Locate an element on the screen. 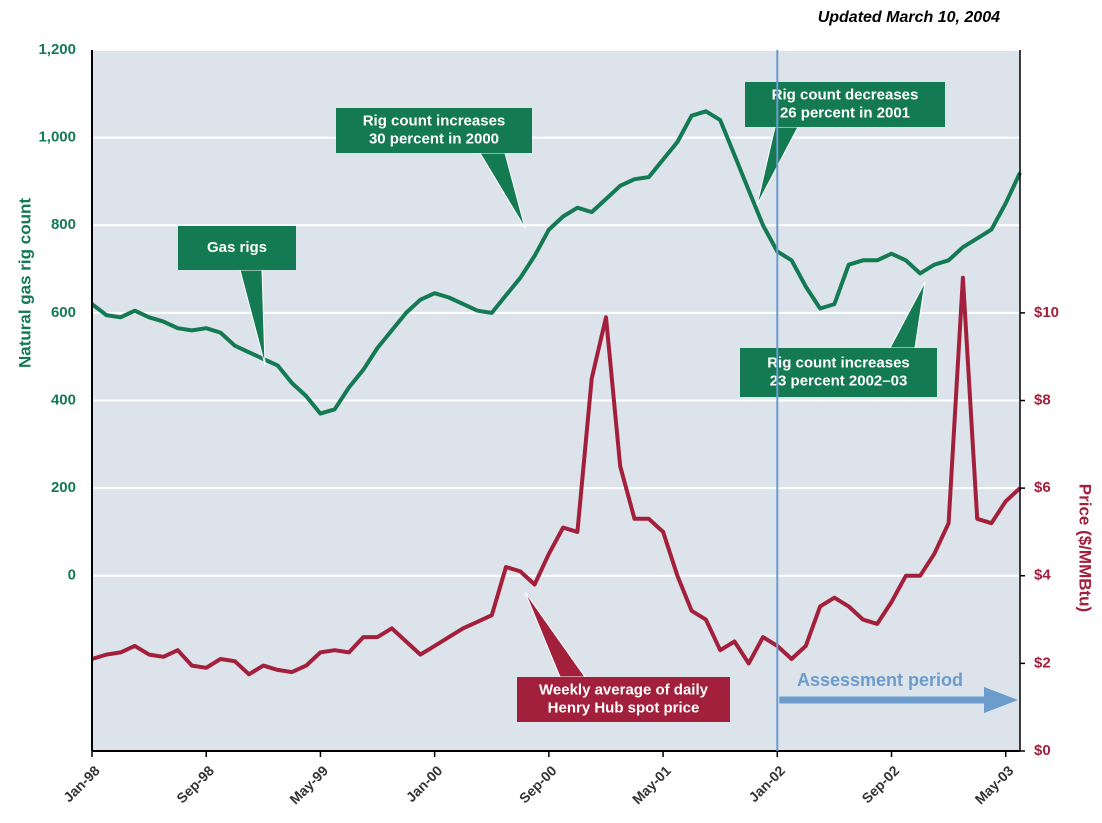  x-tick-label: Jan-00 is located at coordinates (424, 783).